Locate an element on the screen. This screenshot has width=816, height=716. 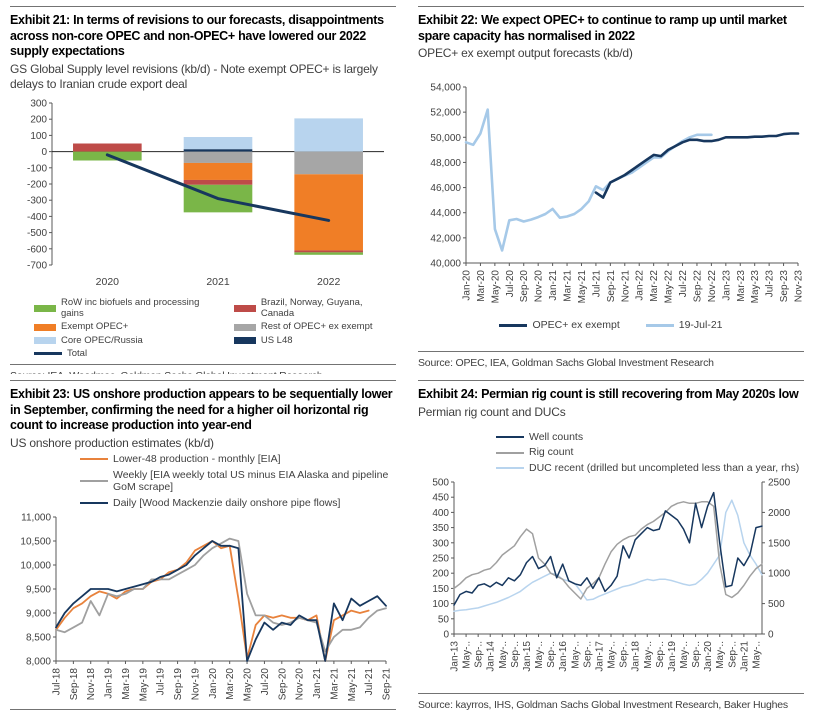
legend-item: Brazil, Norway, Guyana, Canada is located at coordinates (314, 308).